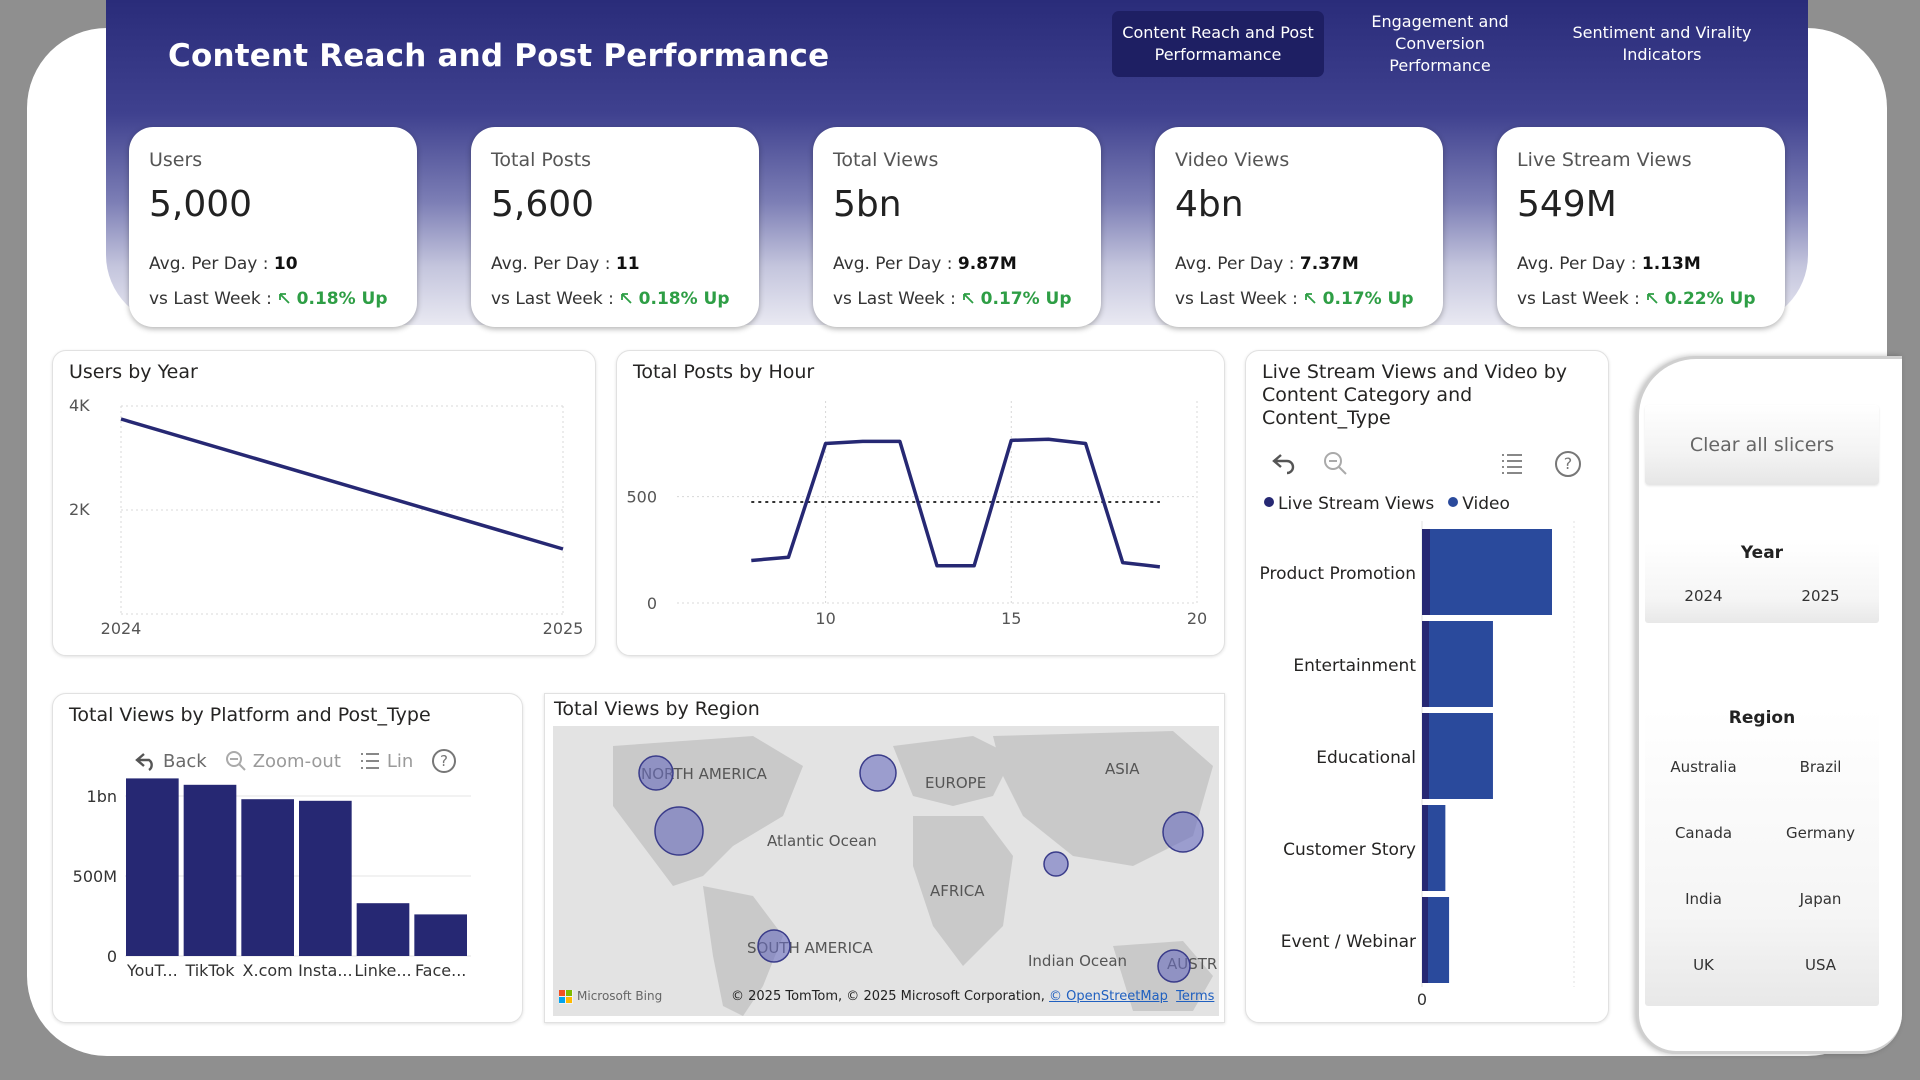 This screenshot has height=1080, width=1920. Describe the element at coordinates (867, 204) in the screenshot. I see `kpi-value: 5bn` at that location.